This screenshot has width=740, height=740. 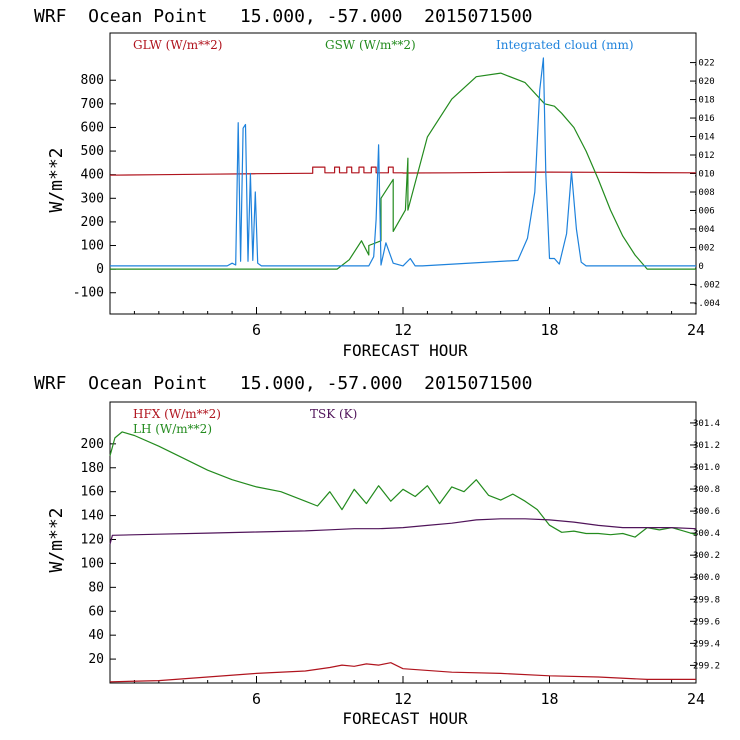 What do you see at coordinates (706, 424) in the screenshot?
I see `bottom-y2-tick-label: 301.4` at bounding box center [706, 424].